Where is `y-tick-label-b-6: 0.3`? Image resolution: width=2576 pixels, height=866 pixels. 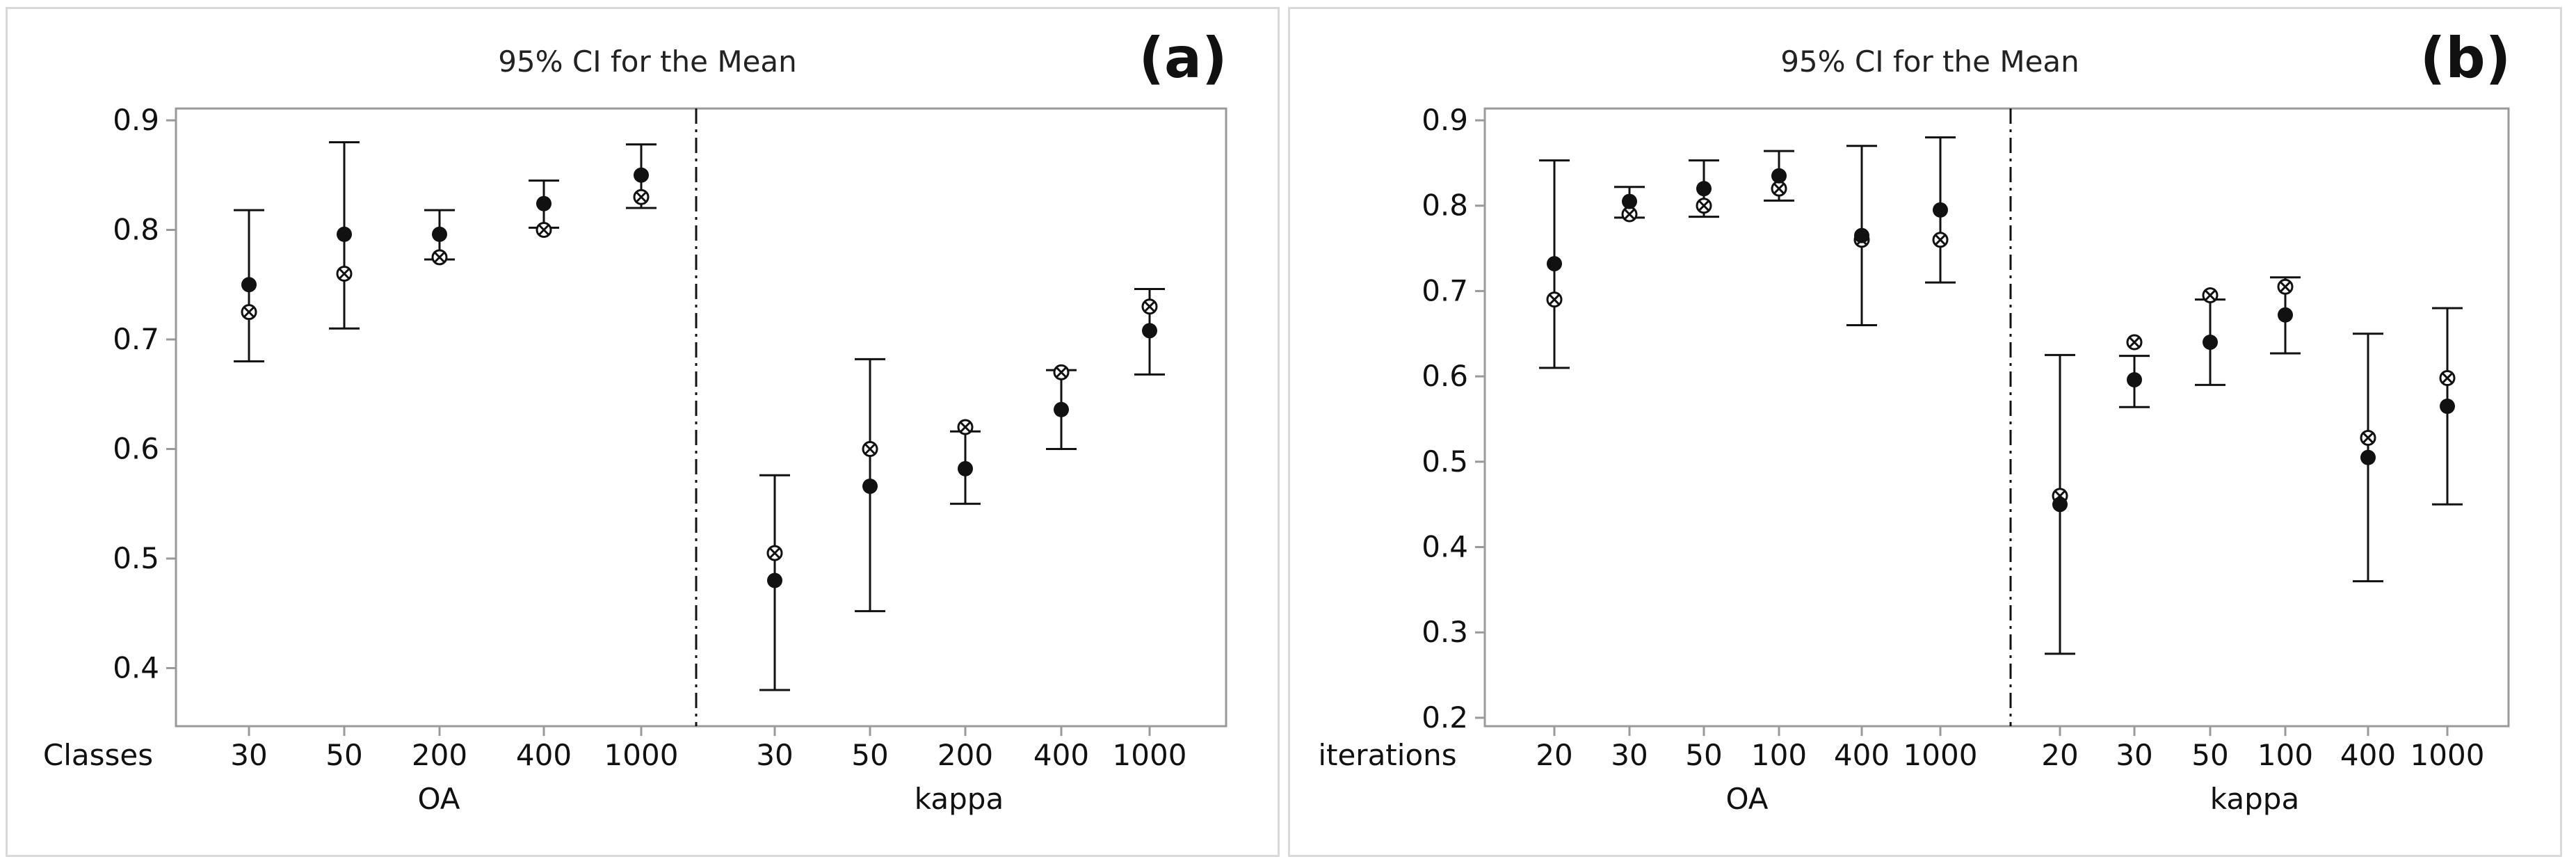
y-tick-label-b-6: 0.3 is located at coordinates (1445, 632).